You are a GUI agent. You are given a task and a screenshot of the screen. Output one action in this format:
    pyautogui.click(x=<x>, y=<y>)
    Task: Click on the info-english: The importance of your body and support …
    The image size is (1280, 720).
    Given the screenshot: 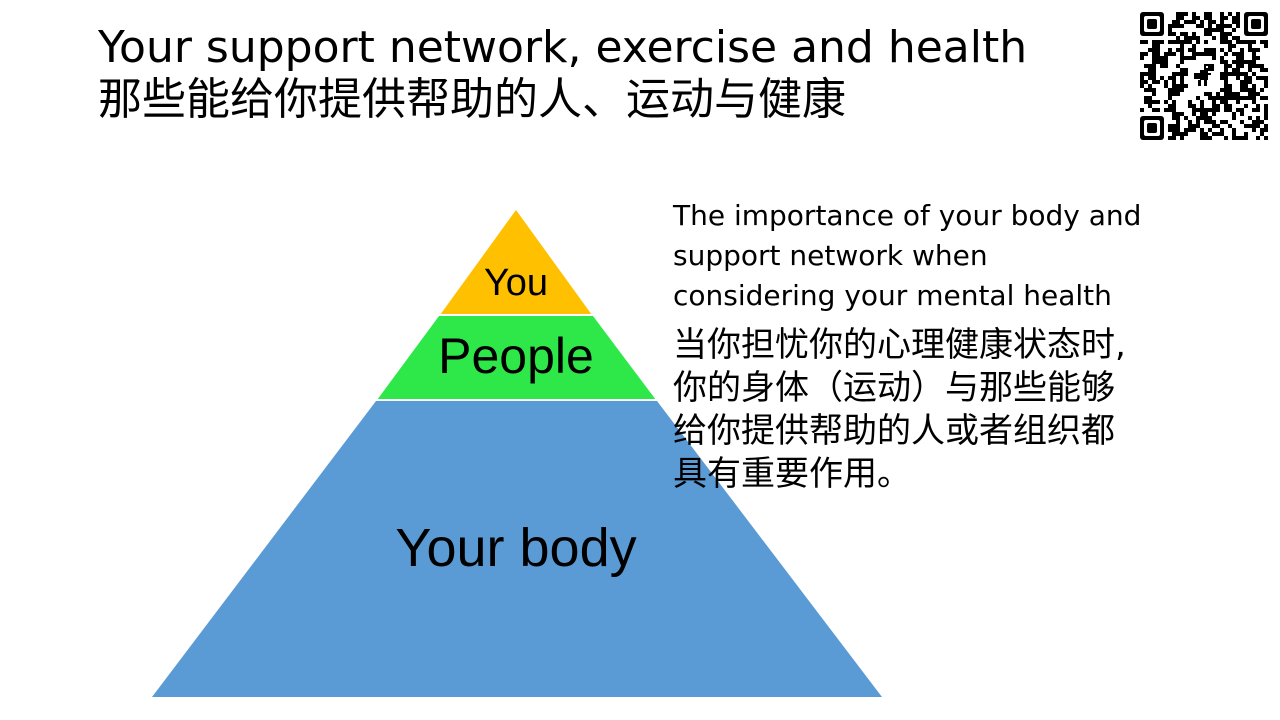 What is the action you would take?
    pyautogui.click(x=907, y=255)
    